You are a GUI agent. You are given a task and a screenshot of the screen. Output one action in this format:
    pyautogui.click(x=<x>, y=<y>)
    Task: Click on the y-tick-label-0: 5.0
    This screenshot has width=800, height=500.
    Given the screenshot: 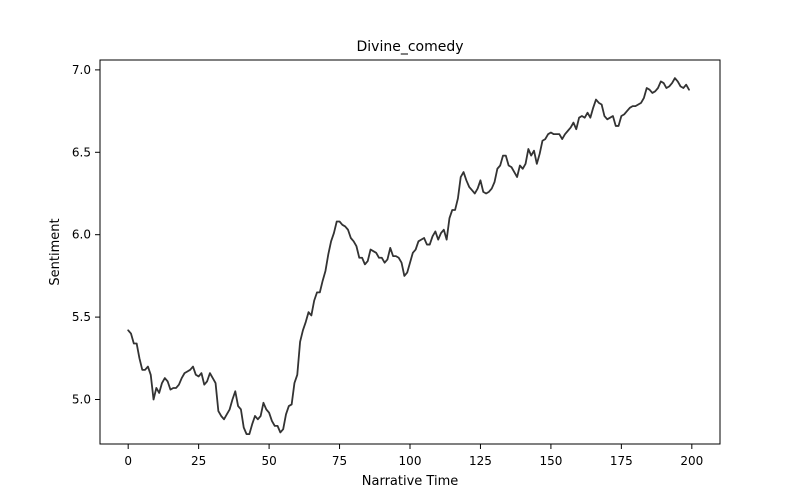 What is the action you would take?
    pyautogui.click(x=81, y=400)
    